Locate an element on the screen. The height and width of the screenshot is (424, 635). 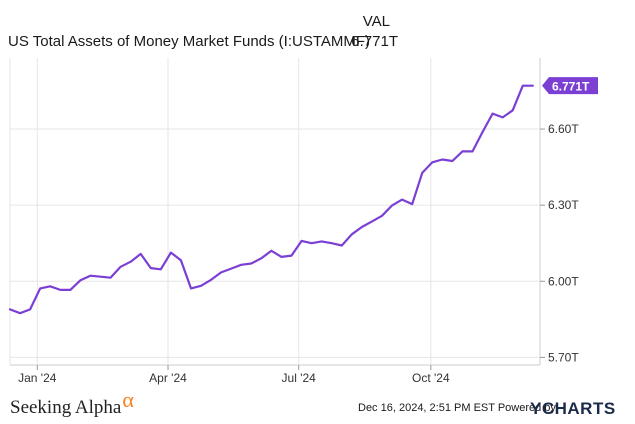
powered-by-text: Powered by is located at coordinates (526, 408).